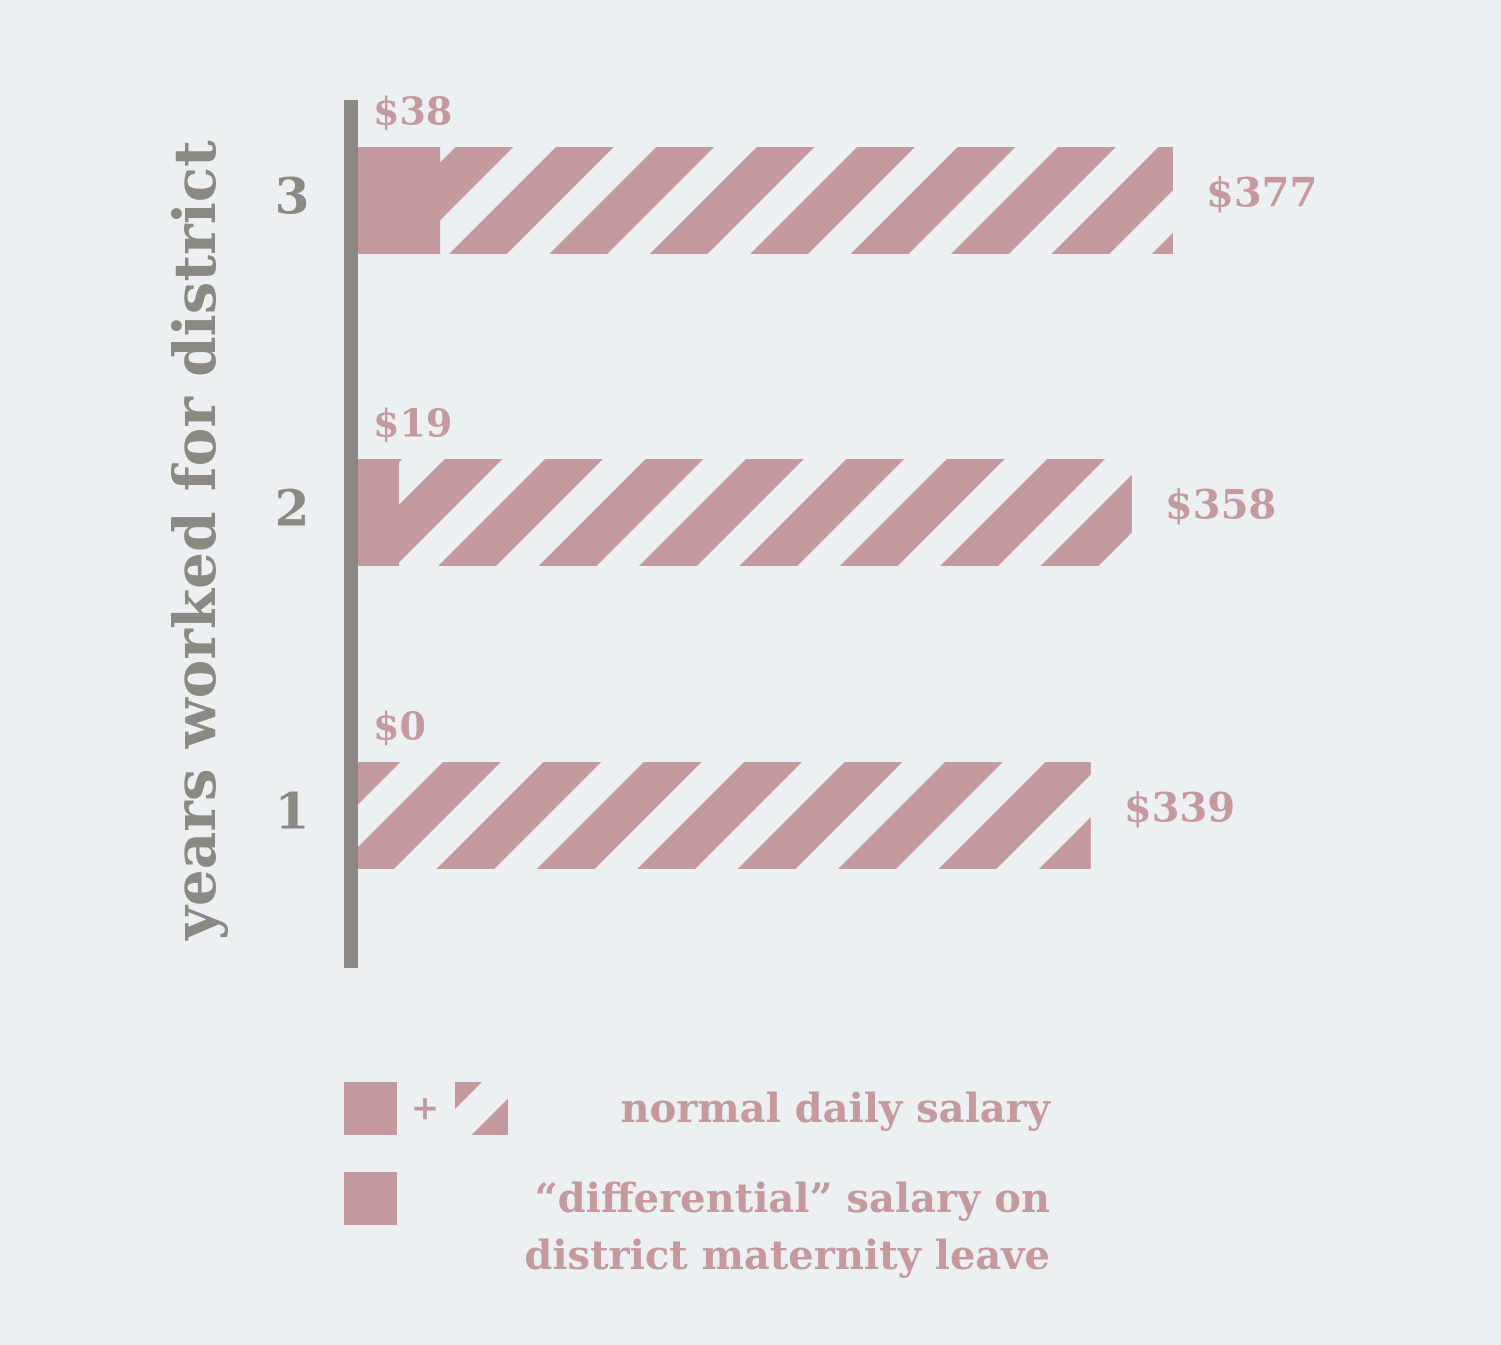  I want to click on legend-plus: +, so click(425, 1108).